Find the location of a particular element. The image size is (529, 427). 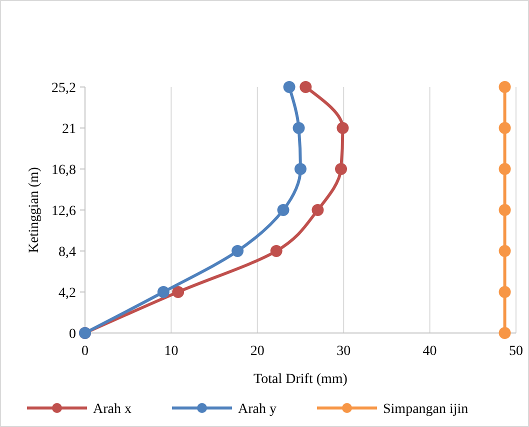

y-tick-label: 16,8 is located at coordinates (64, 170).